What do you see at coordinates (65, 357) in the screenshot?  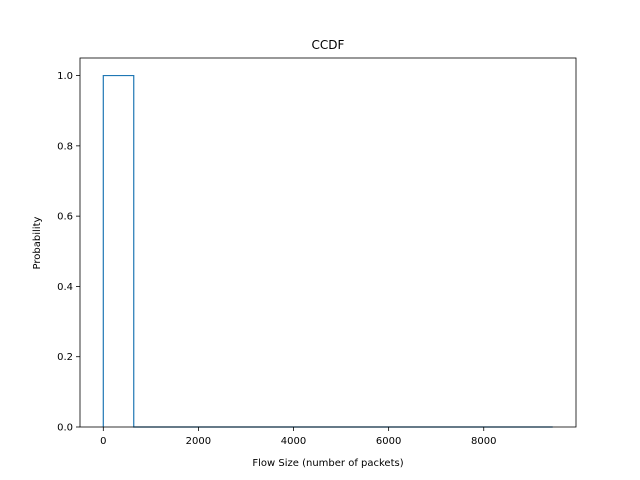 I see `y-tick-label: 0.2` at bounding box center [65, 357].